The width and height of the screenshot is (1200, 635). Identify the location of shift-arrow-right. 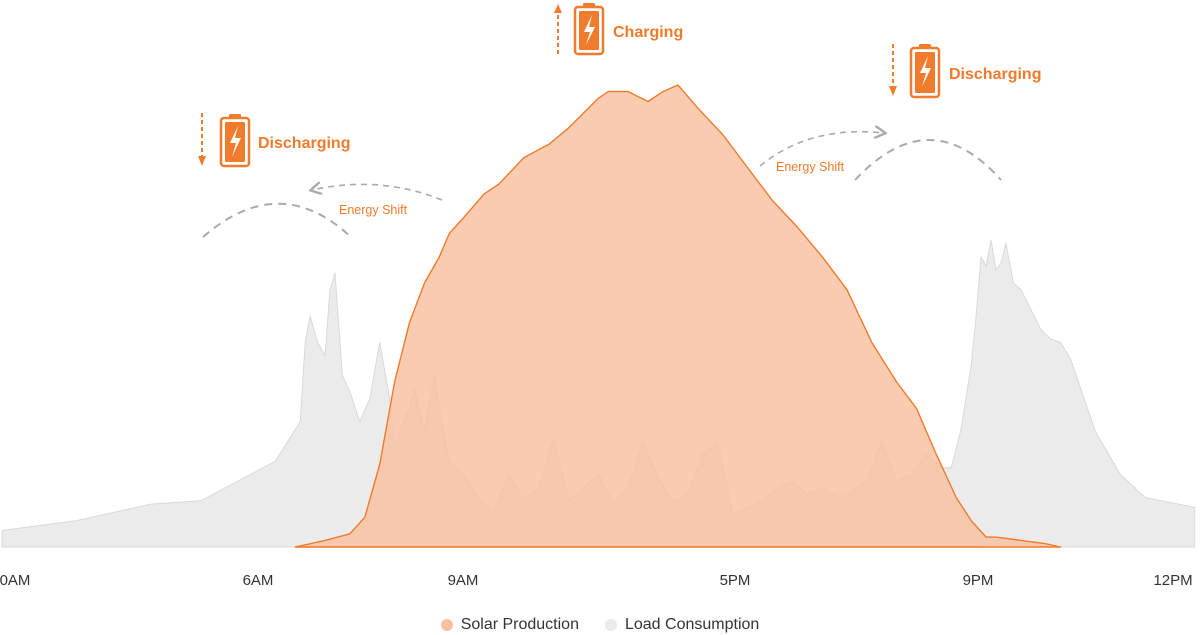
(821, 149).